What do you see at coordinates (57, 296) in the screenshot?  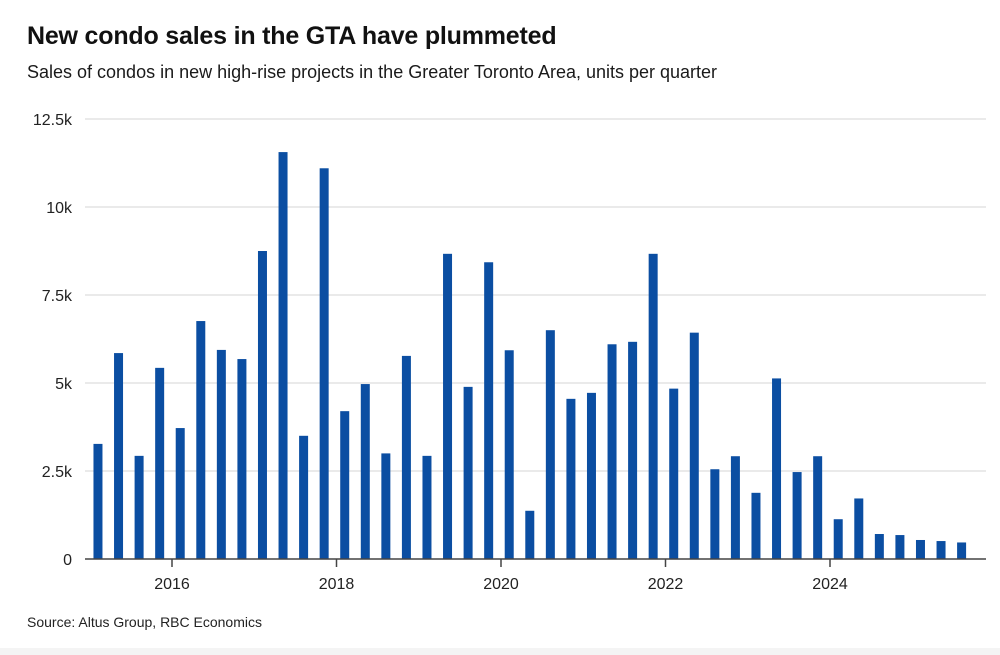 I see `y-tick-label: 7.5k` at bounding box center [57, 296].